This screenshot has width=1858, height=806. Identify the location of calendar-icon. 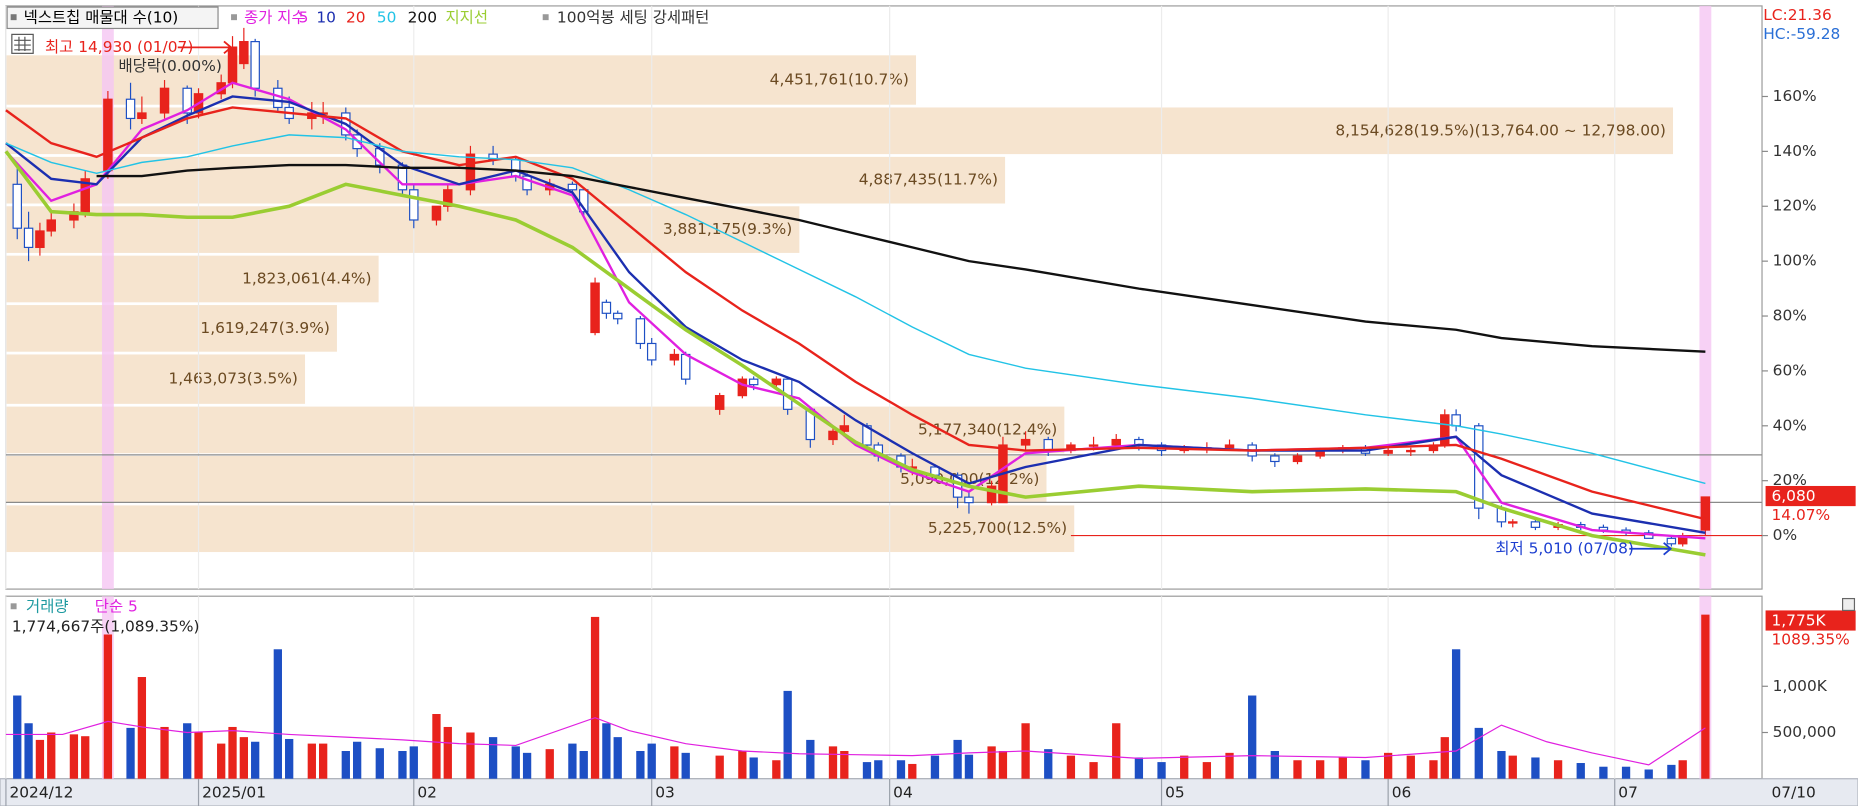
(22, 43).